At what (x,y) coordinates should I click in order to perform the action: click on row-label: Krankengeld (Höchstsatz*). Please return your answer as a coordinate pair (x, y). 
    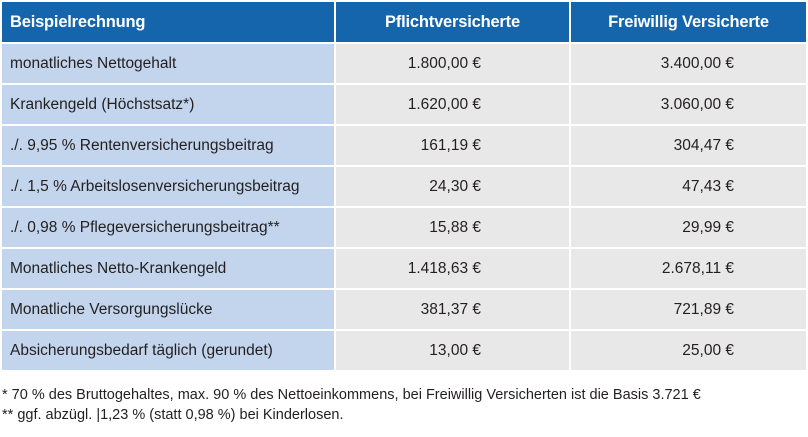
    Looking at the image, I should click on (169, 105).